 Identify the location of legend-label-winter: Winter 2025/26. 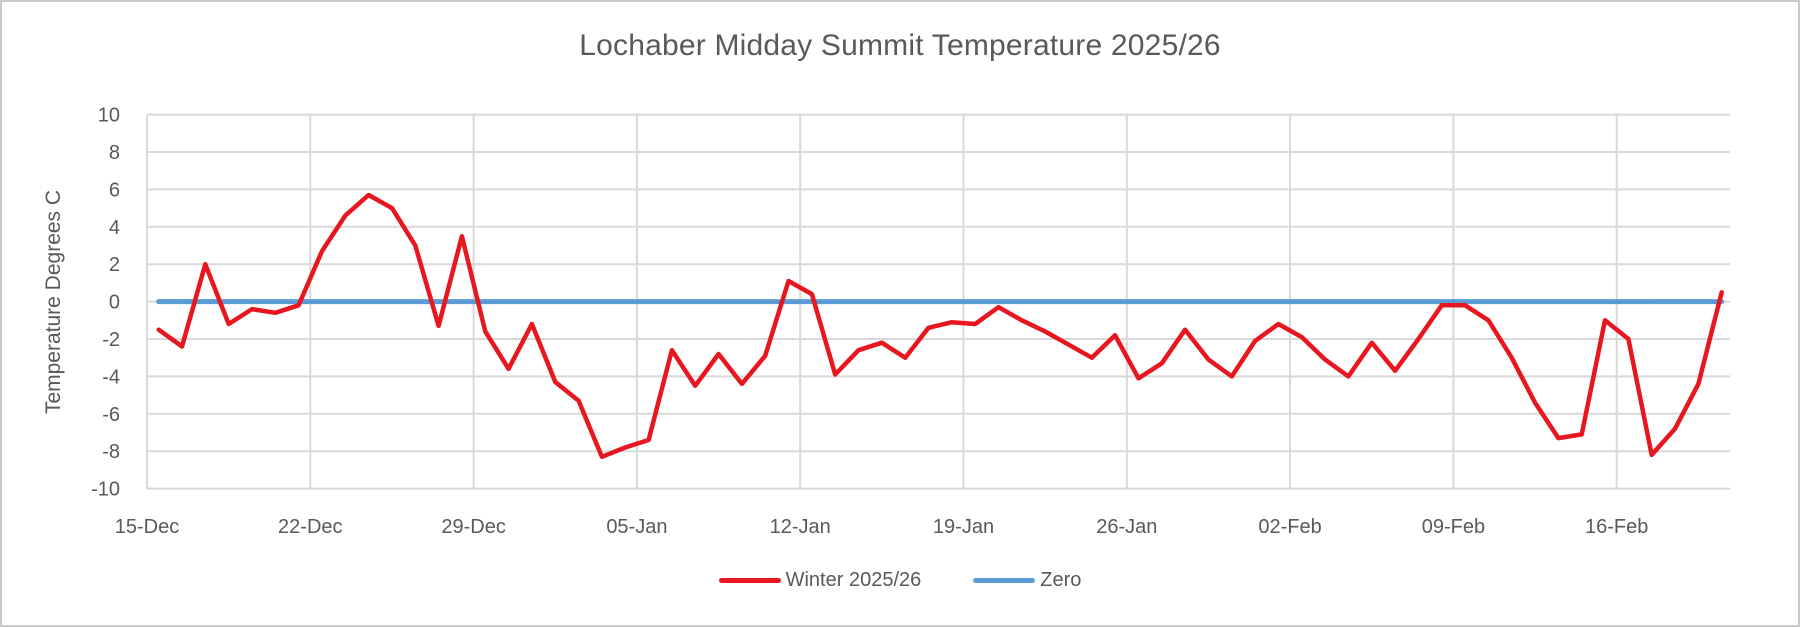
(853, 580).